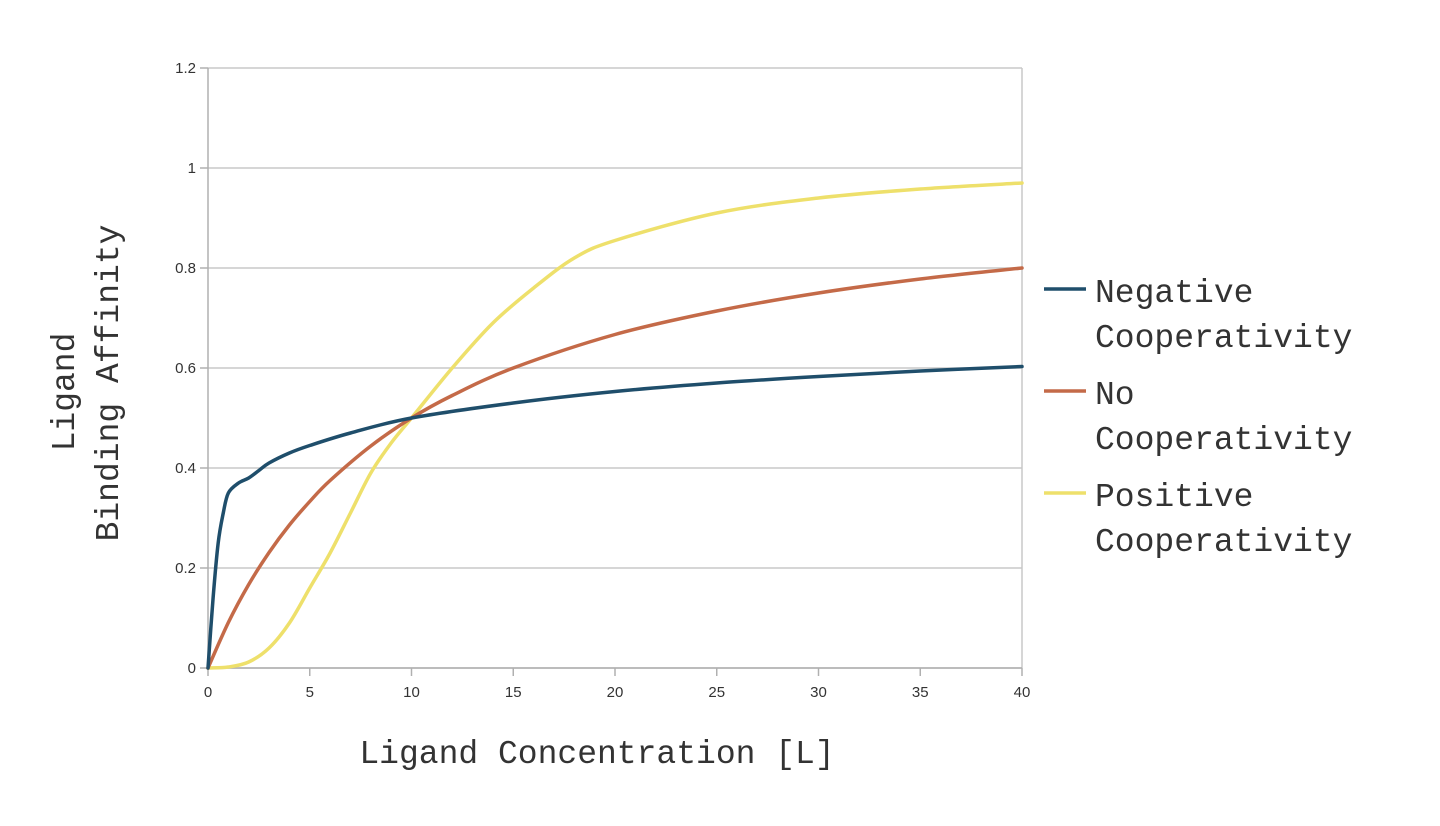 The height and width of the screenshot is (826, 1440). Describe the element at coordinates (596, 754) in the screenshot. I see `x-axis-title: Ligand Concentration [L]` at that location.